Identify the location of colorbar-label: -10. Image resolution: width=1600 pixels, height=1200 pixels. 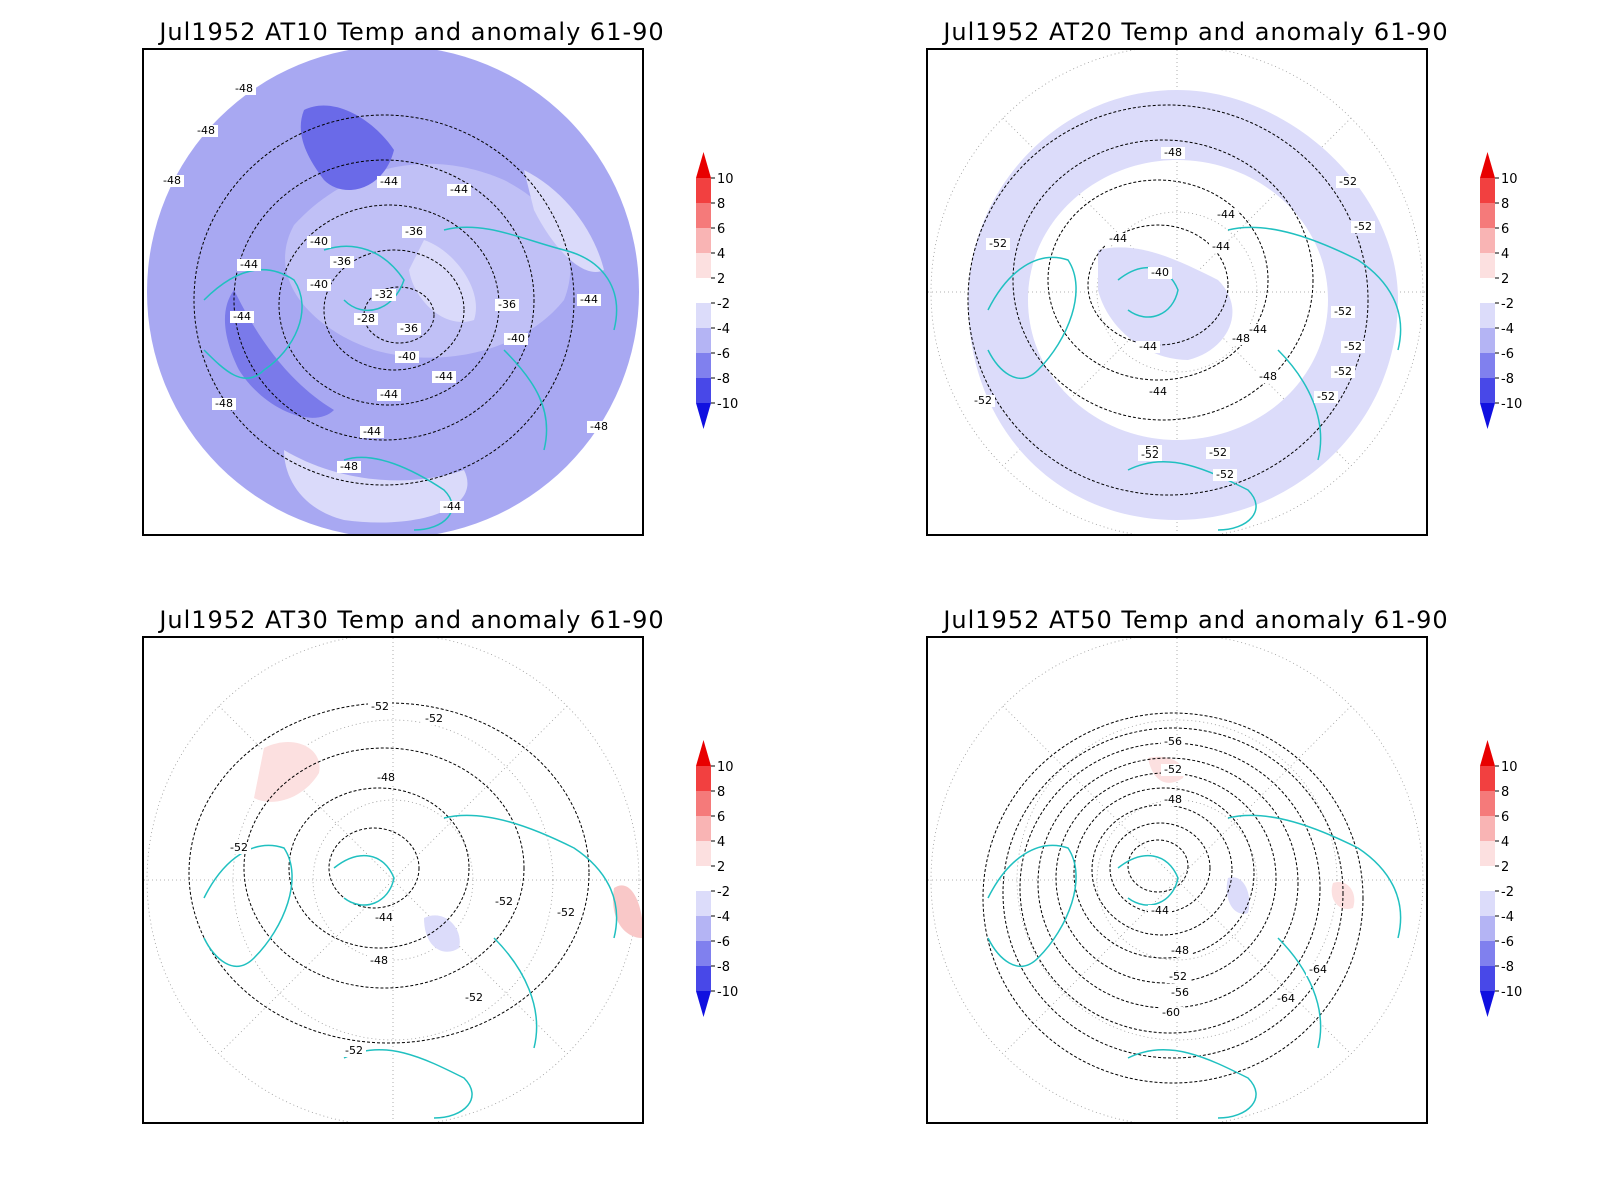
(727, 404).